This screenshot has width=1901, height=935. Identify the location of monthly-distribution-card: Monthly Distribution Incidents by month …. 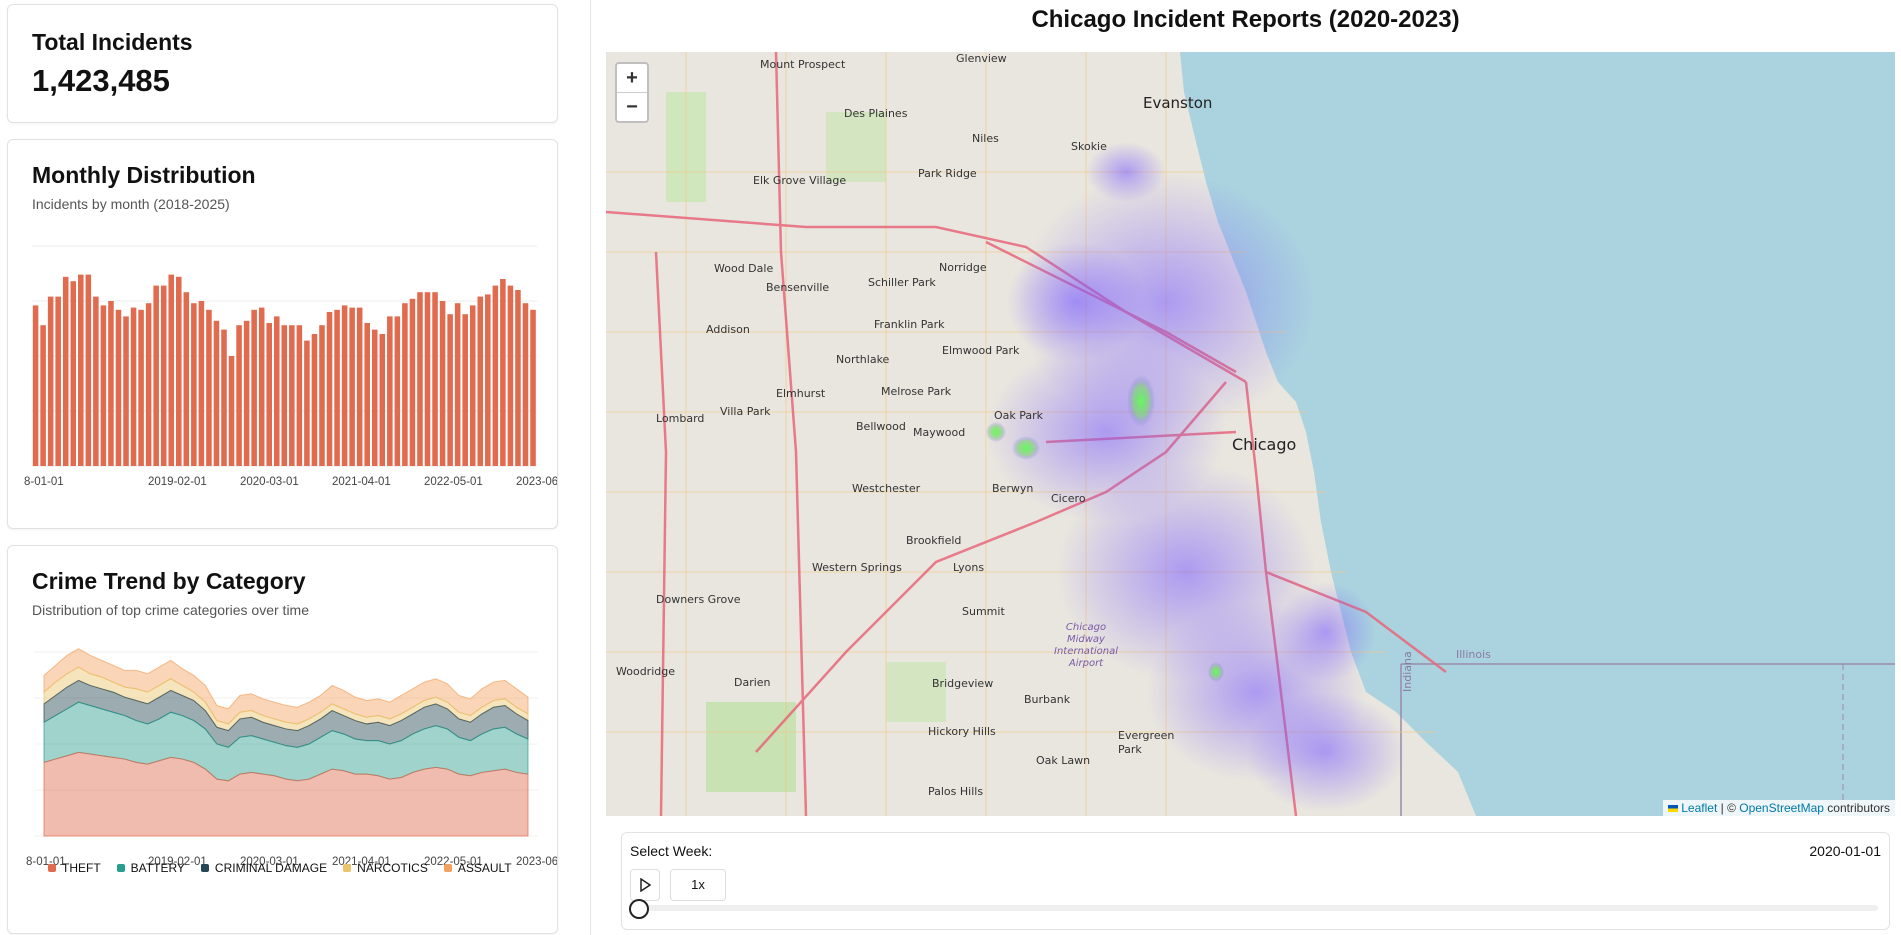
(282, 334).